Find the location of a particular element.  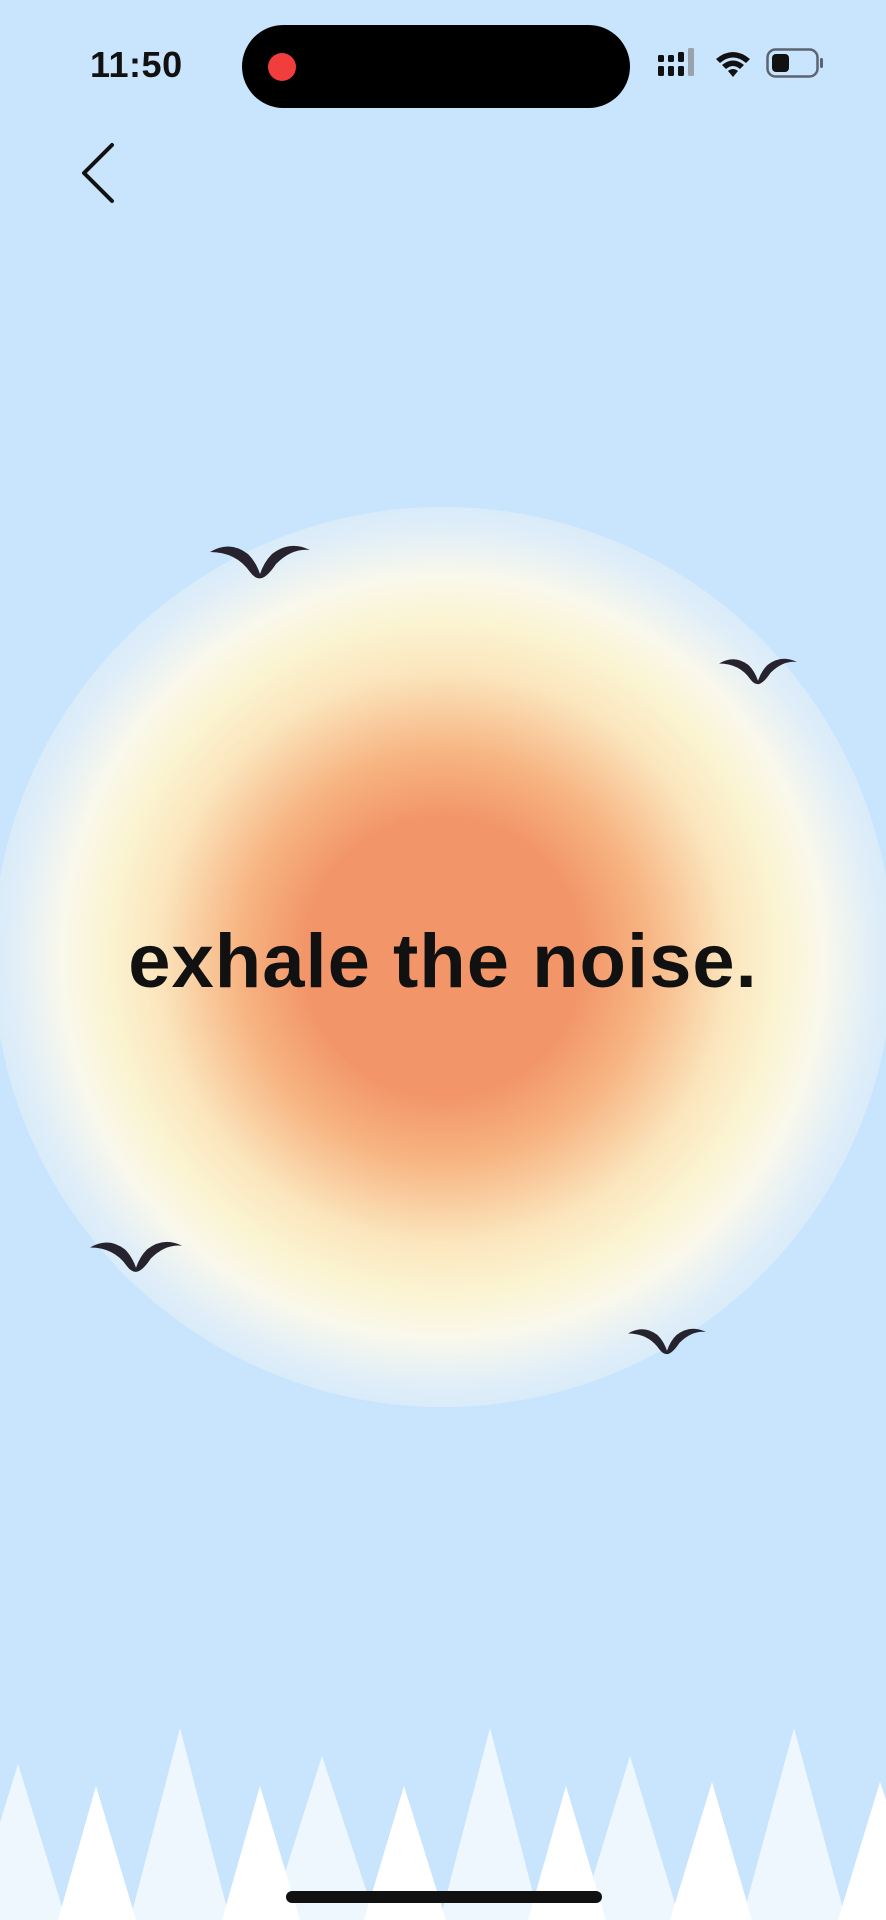

back-button is located at coordinates (100, 175).